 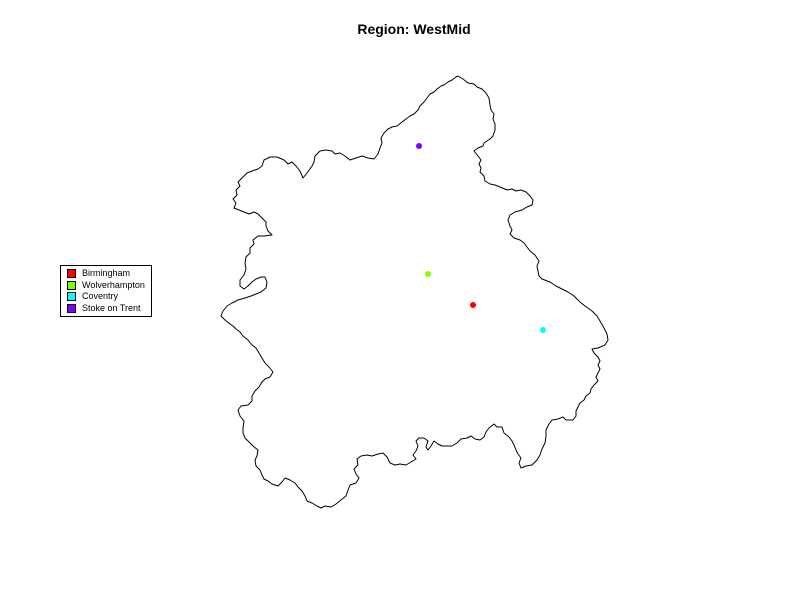 I want to click on legend-item-coventry: Coventry, so click(x=106, y=297).